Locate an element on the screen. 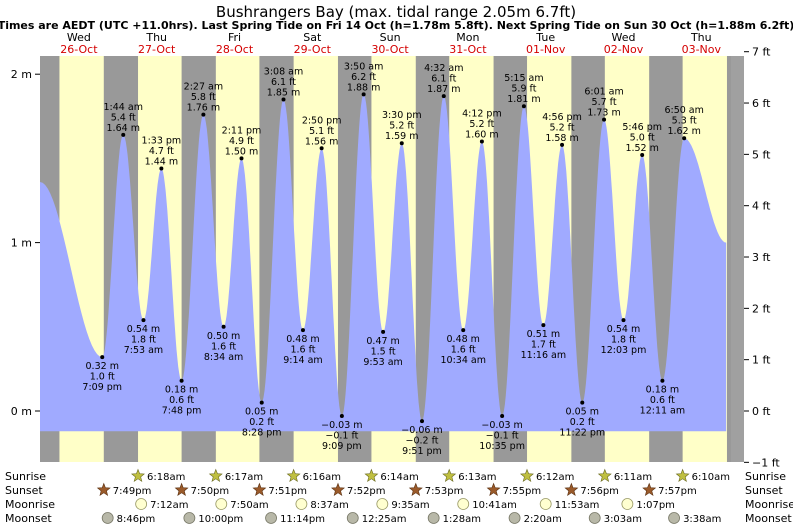  moonset-time: 8:46pm is located at coordinates (136, 519).